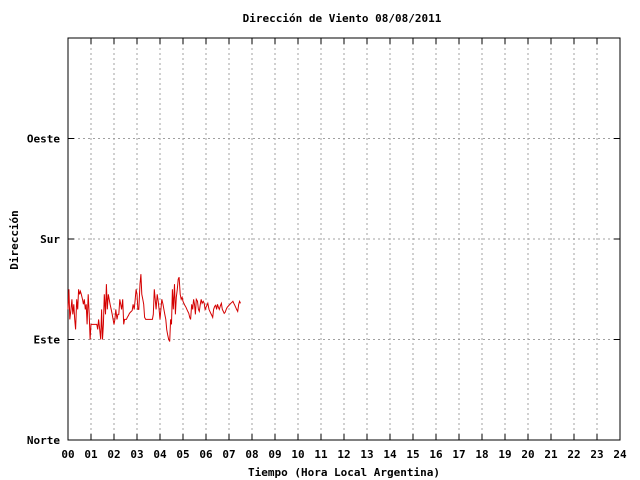 Image resolution: width=640 pixels, height=480 pixels. What do you see at coordinates (43, 290) in the screenshot?
I see `y-tick-labels: Norte Este Sur Oeste` at bounding box center [43, 290].